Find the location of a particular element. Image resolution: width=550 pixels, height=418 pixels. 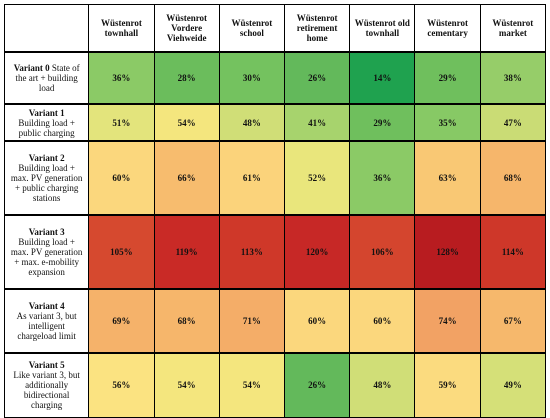

value-cell: 51% is located at coordinates (121, 122).